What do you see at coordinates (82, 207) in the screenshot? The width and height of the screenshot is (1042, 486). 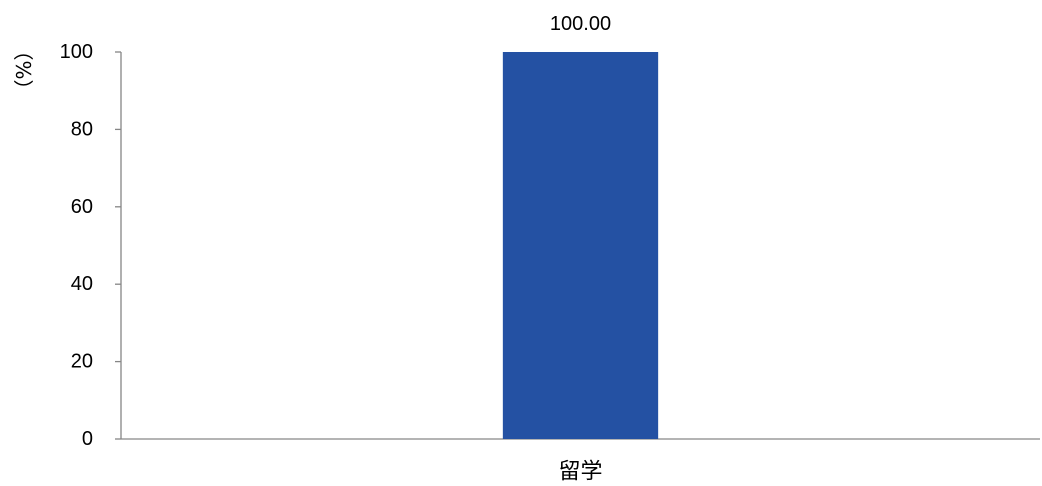 I see `y-tick-label: 60` at bounding box center [82, 207].